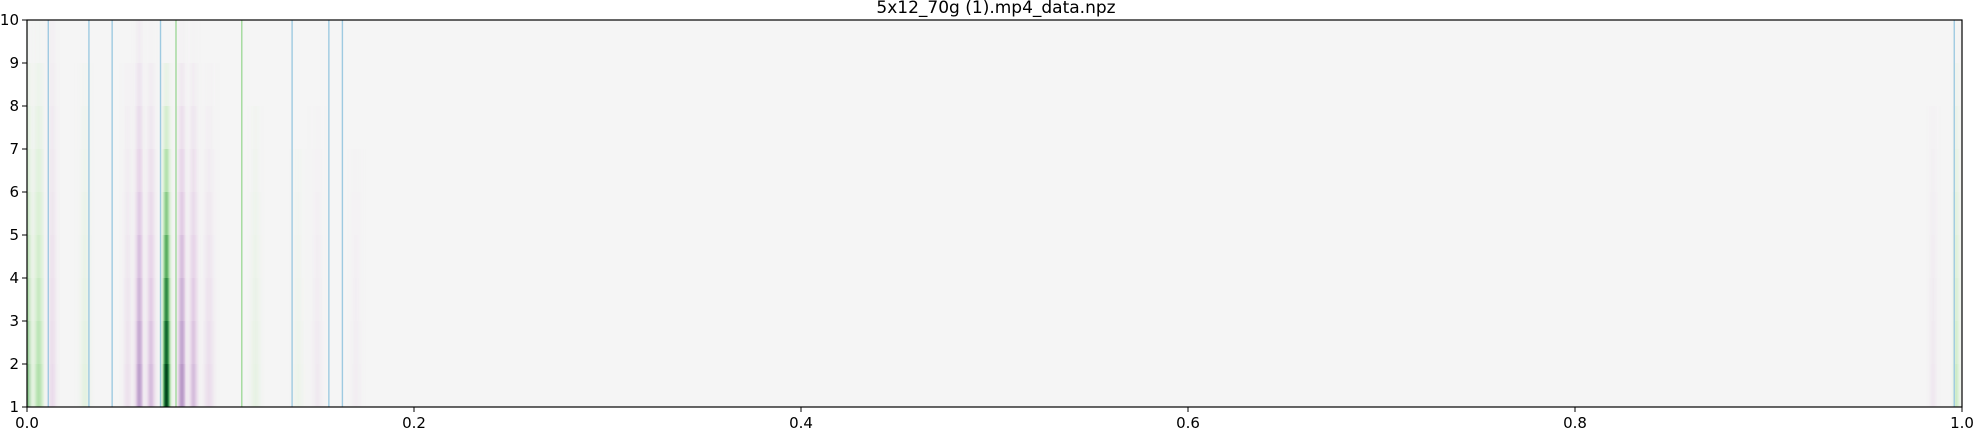 The height and width of the screenshot is (429, 1975). I want to click on x-tick-label: 0.2, so click(414, 421).